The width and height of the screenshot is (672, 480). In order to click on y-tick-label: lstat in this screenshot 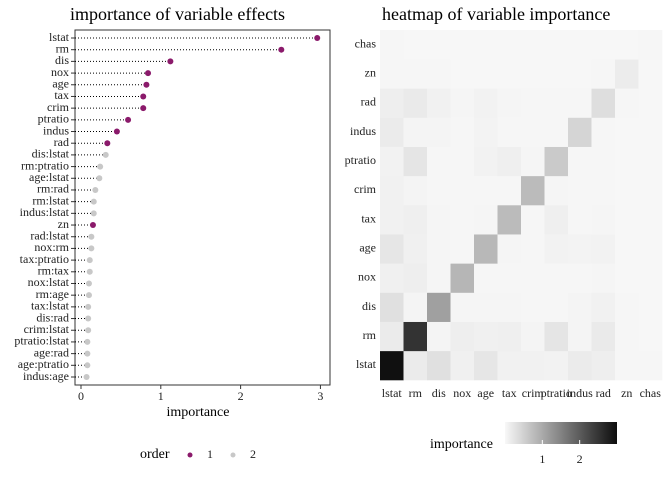, I will do `click(366, 364)`.